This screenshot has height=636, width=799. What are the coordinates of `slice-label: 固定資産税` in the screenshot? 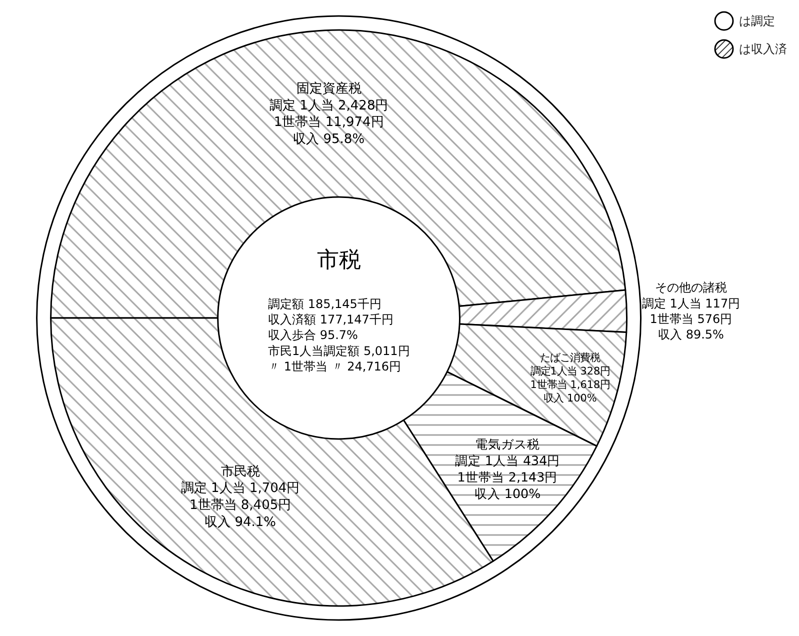 It's located at (329, 88).